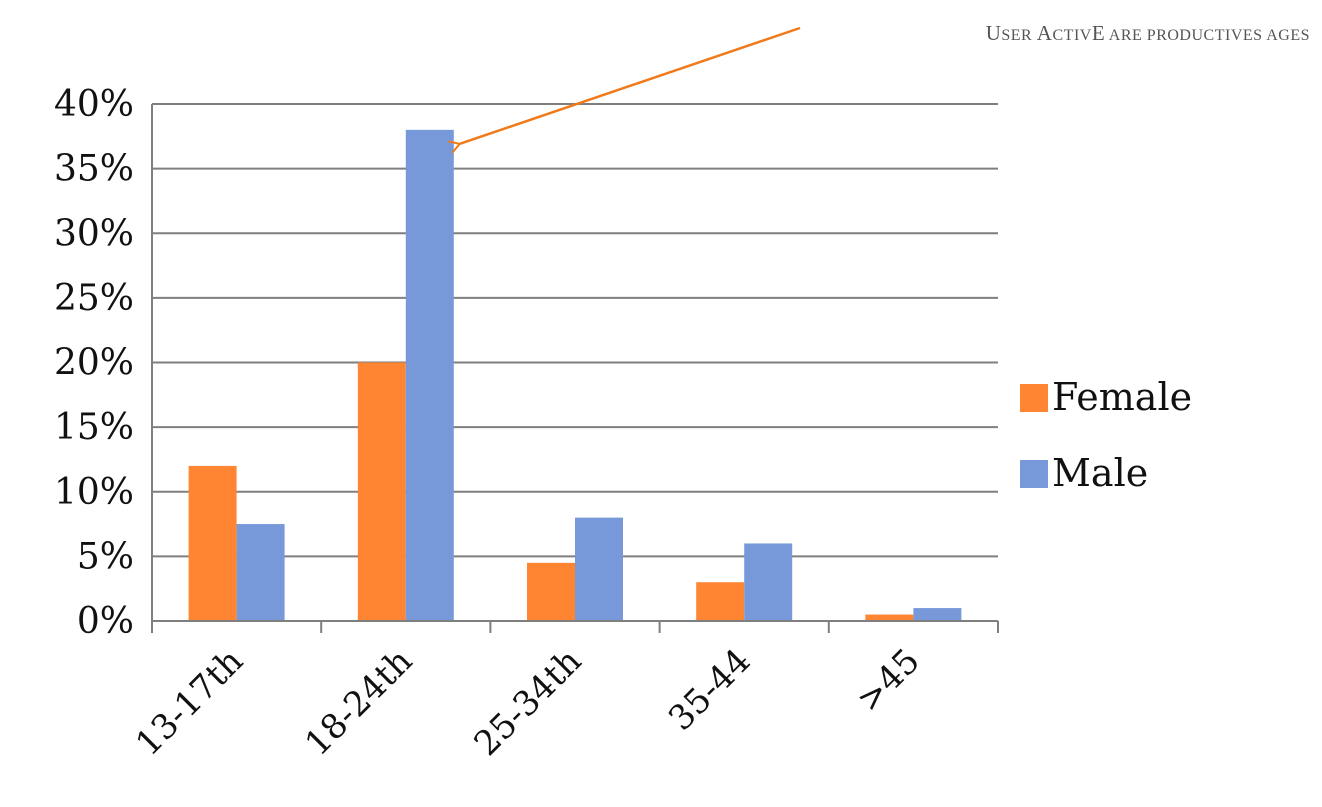 This screenshot has width=1322, height=807. What do you see at coordinates (94, 492) in the screenshot?
I see `y-tick-label: 10%` at bounding box center [94, 492].